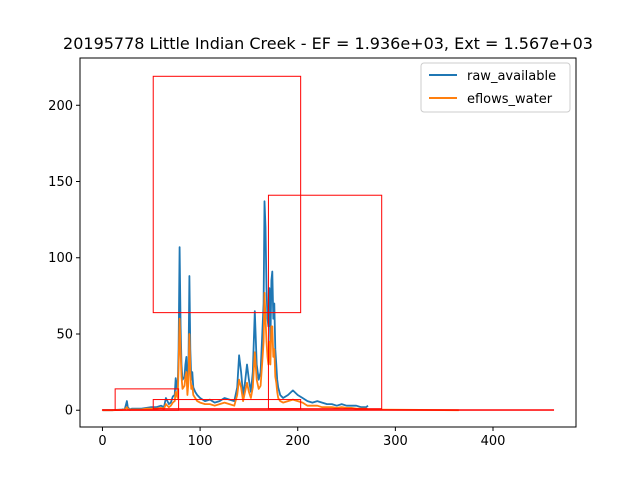 This screenshot has width=640, height=480. I want to click on series-line-eflows-water, so click(280, 351).